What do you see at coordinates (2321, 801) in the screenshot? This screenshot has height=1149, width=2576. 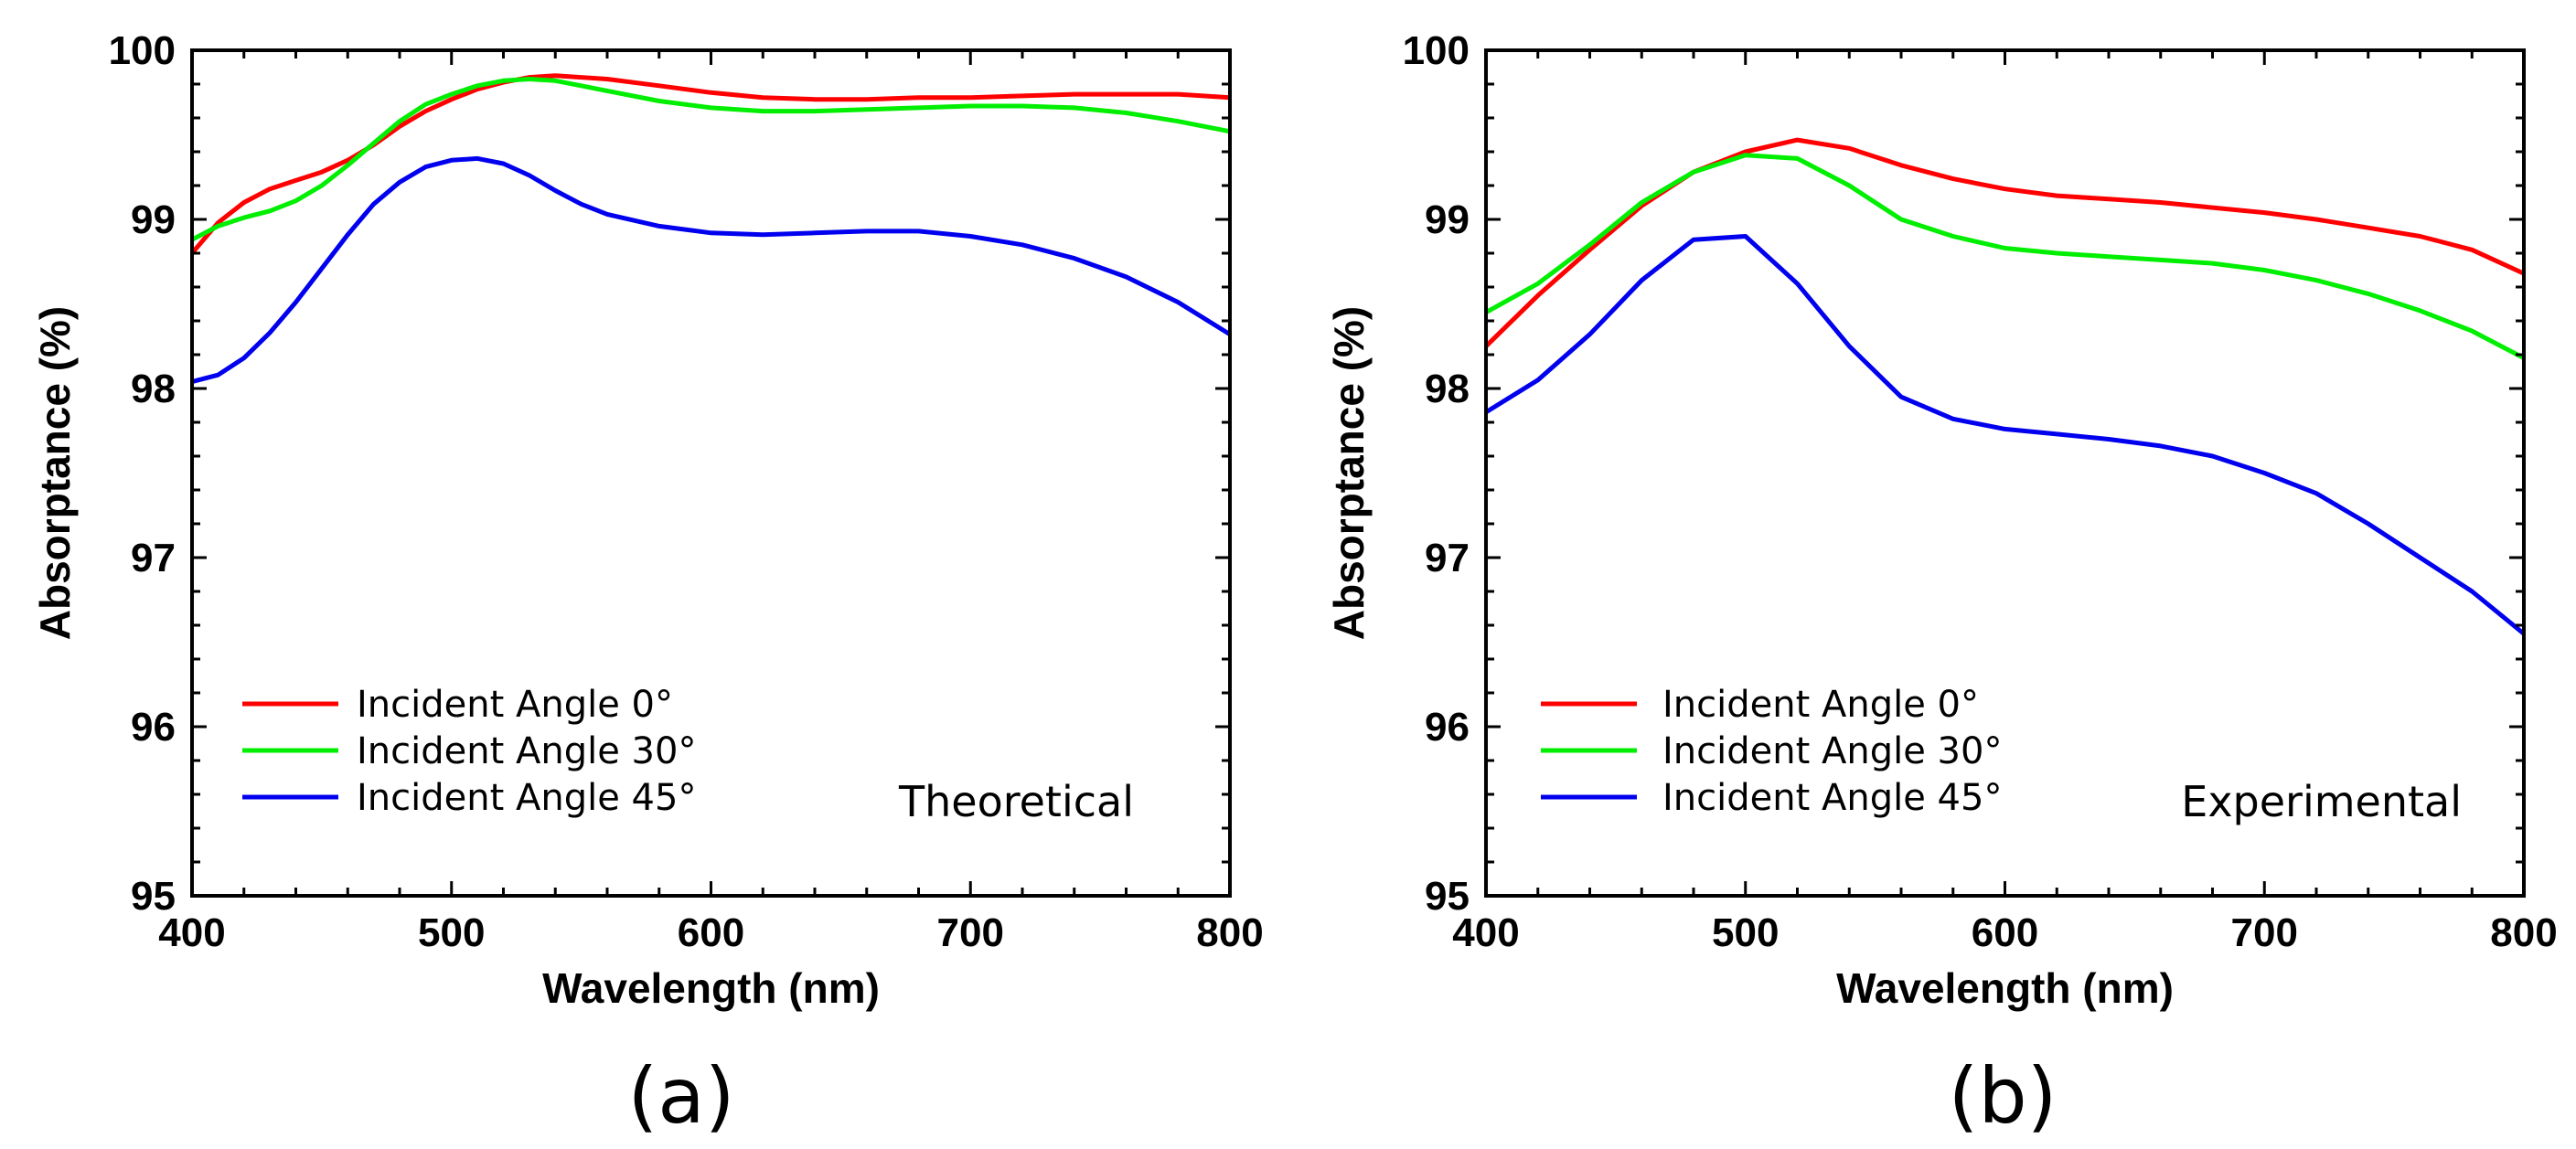 I see `chart-annotation: Experimental` at bounding box center [2321, 801].